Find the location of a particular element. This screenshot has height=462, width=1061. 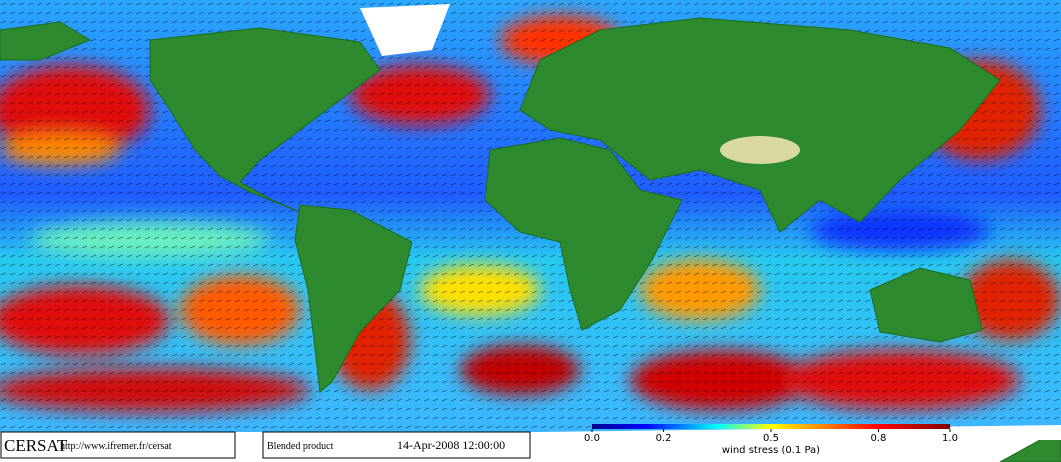

colorbar-tick-label: 0.8 is located at coordinates (878, 438).